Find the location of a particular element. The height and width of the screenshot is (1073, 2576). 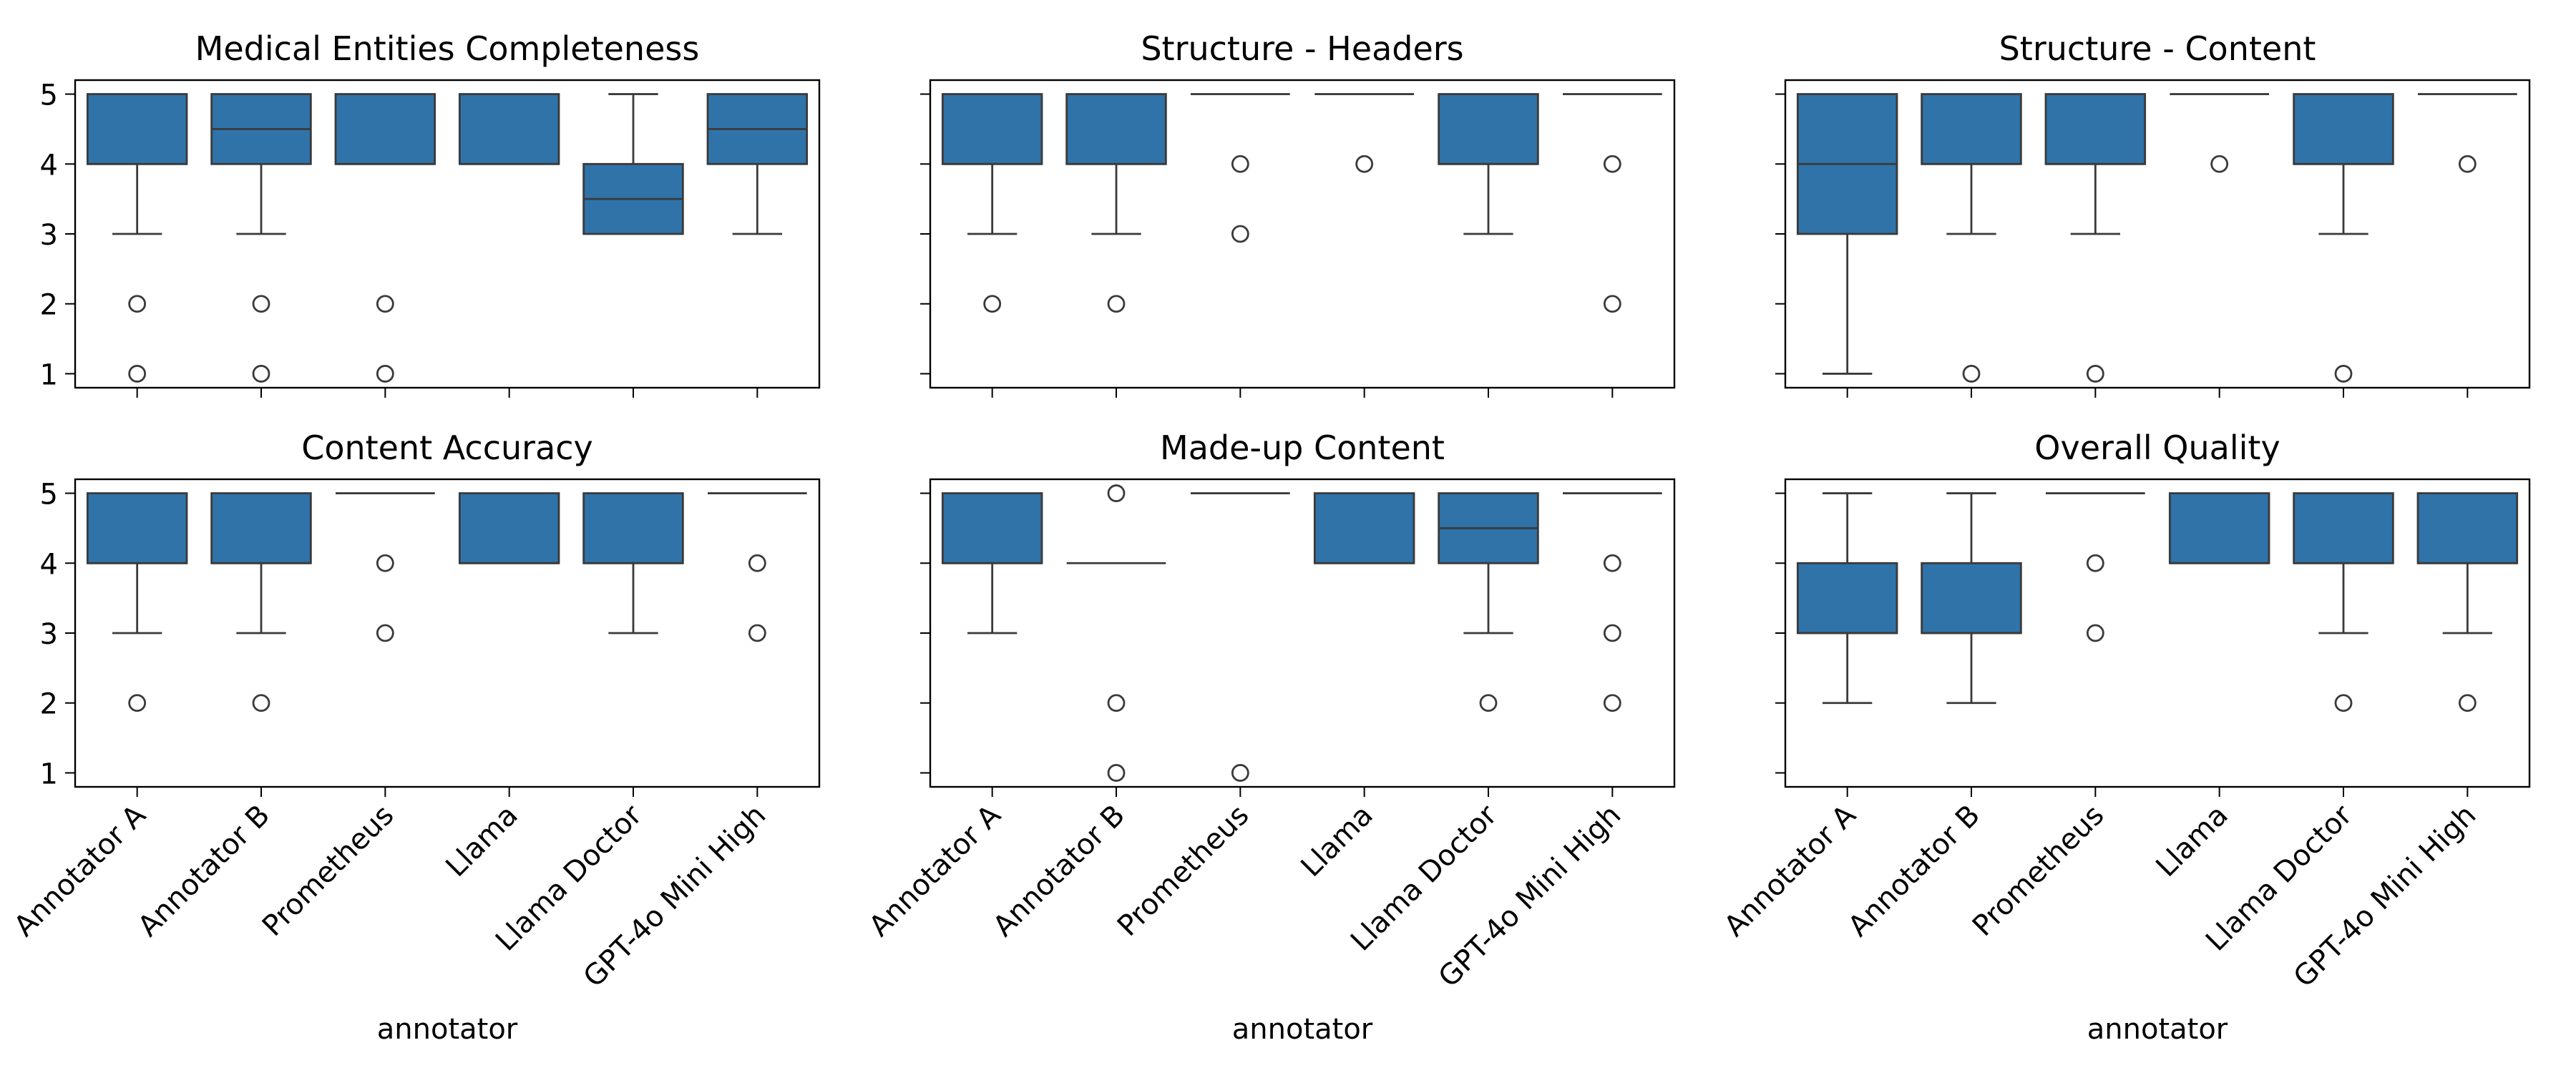

panel-structure-content-frame is located at coordinates (2157, 234).